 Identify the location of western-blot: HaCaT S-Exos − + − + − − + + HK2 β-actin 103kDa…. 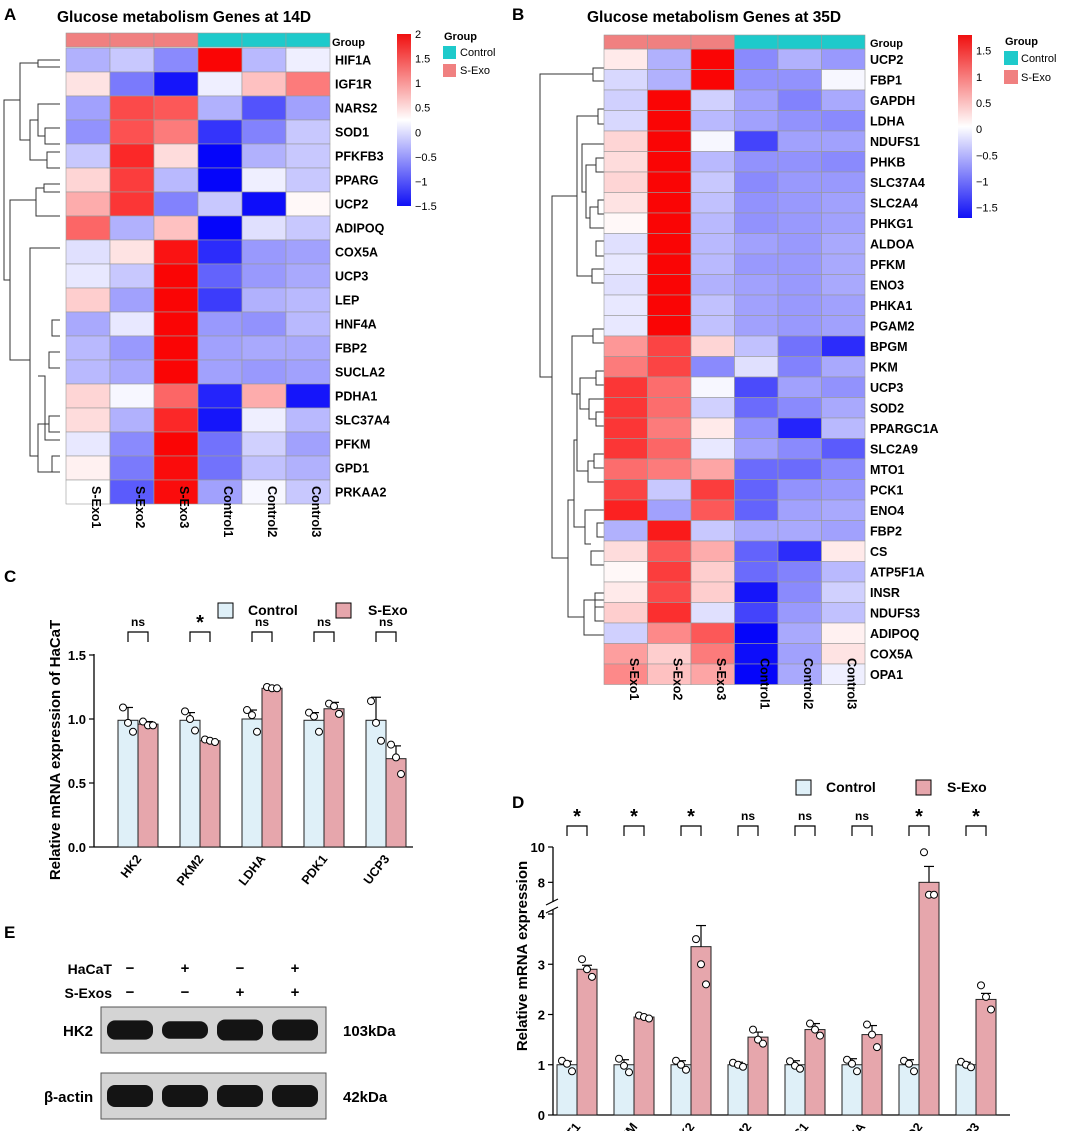
(220, 1040).